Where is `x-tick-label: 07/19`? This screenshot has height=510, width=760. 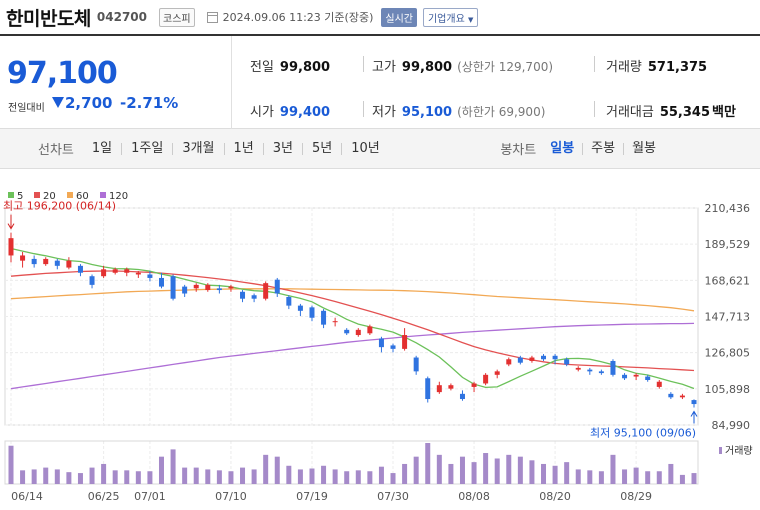
x-tick-label: 07/19 is located at coordinates (312, 496).